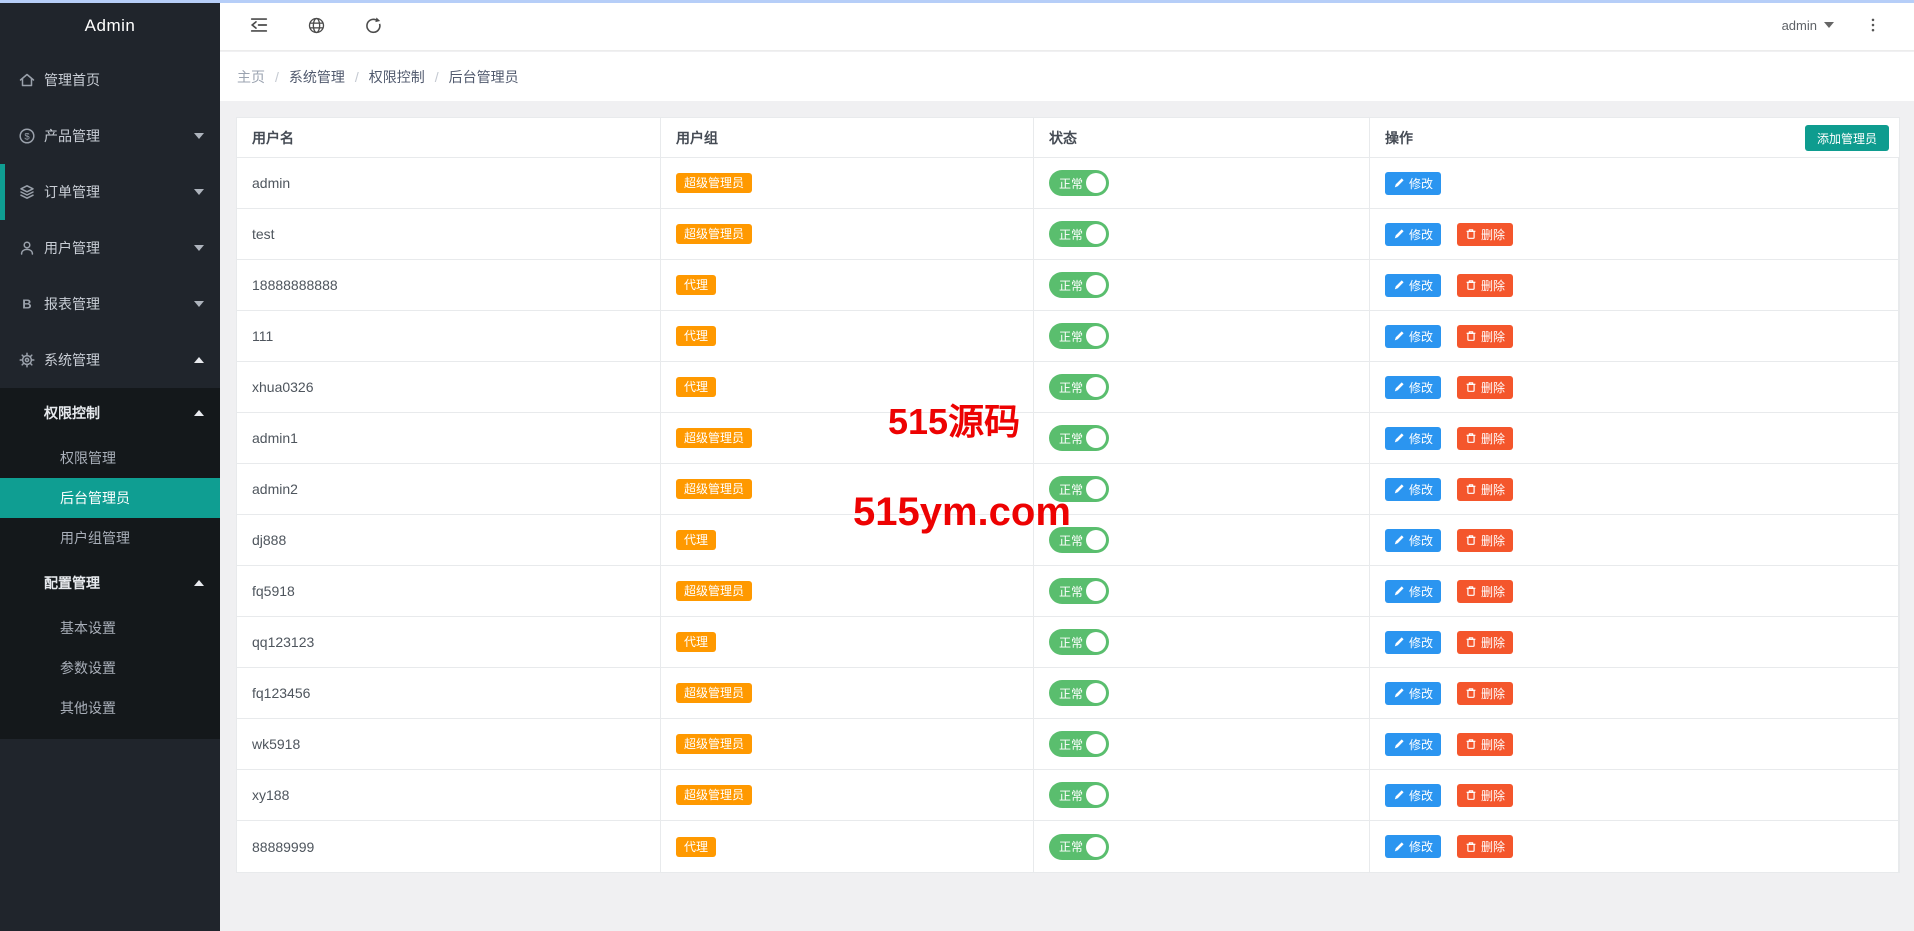  What do you see at coordinates (110, 583) in the screenshot?
I see `sidebar-group-config-management: 配置管理` at bounding box center [110, 583].